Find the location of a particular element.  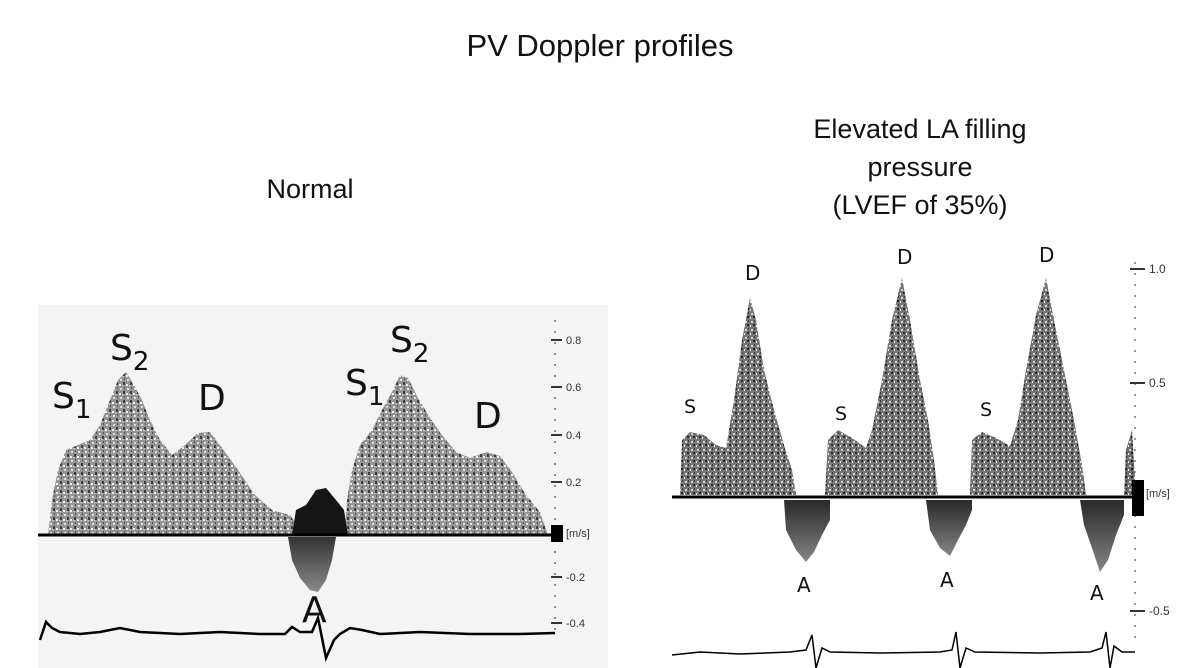

normal-scale-unit: [m/s] is located at coordinates (570, 533).